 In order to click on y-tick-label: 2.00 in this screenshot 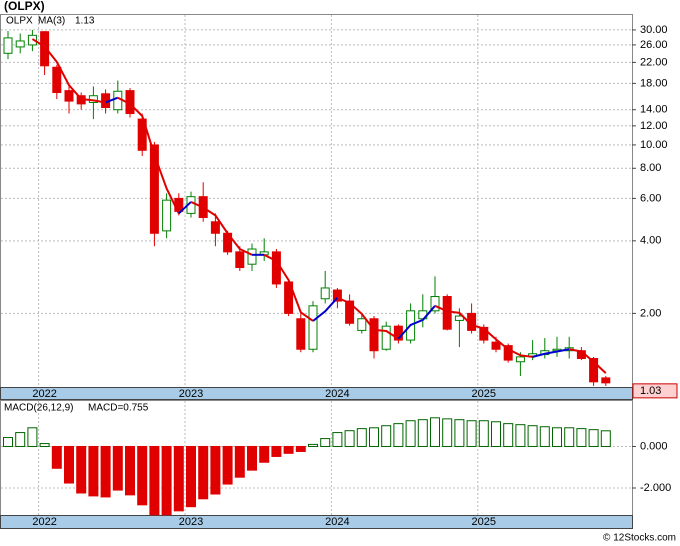, I will do `click(650, 313)`.